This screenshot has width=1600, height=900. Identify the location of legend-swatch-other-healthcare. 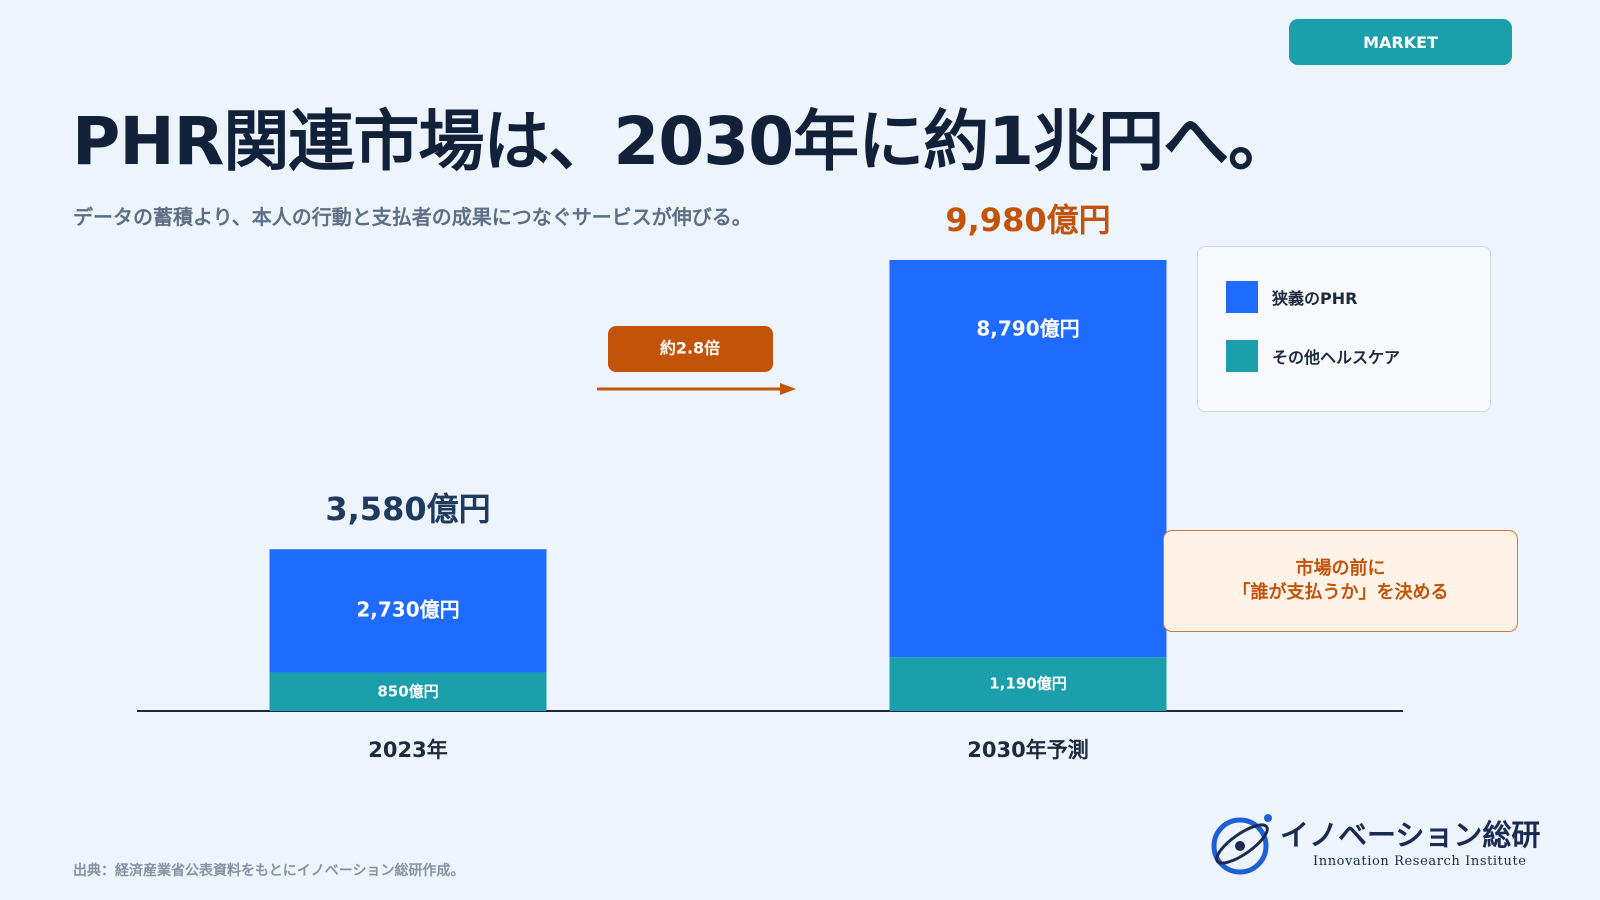
(1242, 356).